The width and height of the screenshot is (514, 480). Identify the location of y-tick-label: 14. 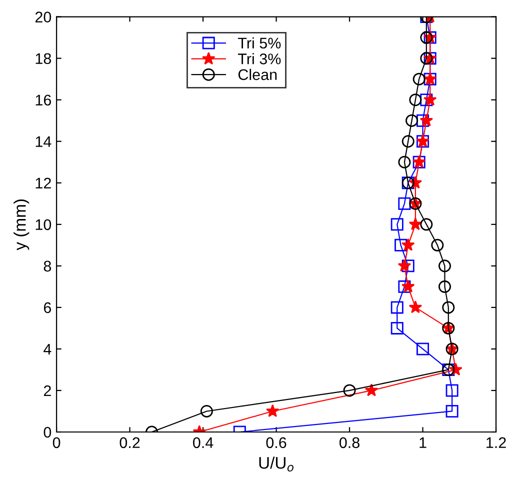
(44, 141).